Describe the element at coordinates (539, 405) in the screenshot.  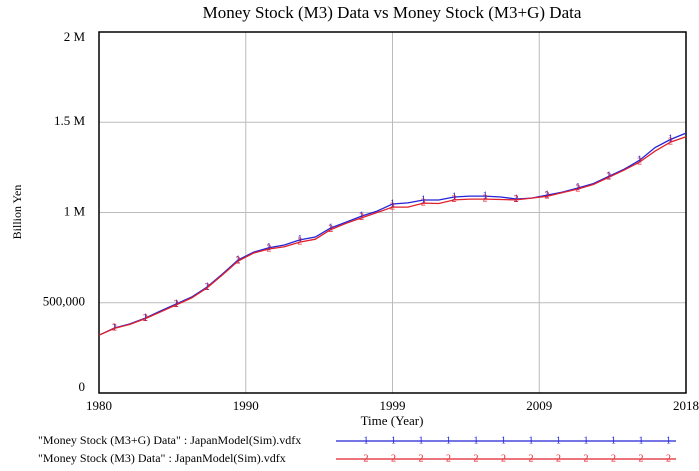
I see `x-tick-label: 2009` at that location.